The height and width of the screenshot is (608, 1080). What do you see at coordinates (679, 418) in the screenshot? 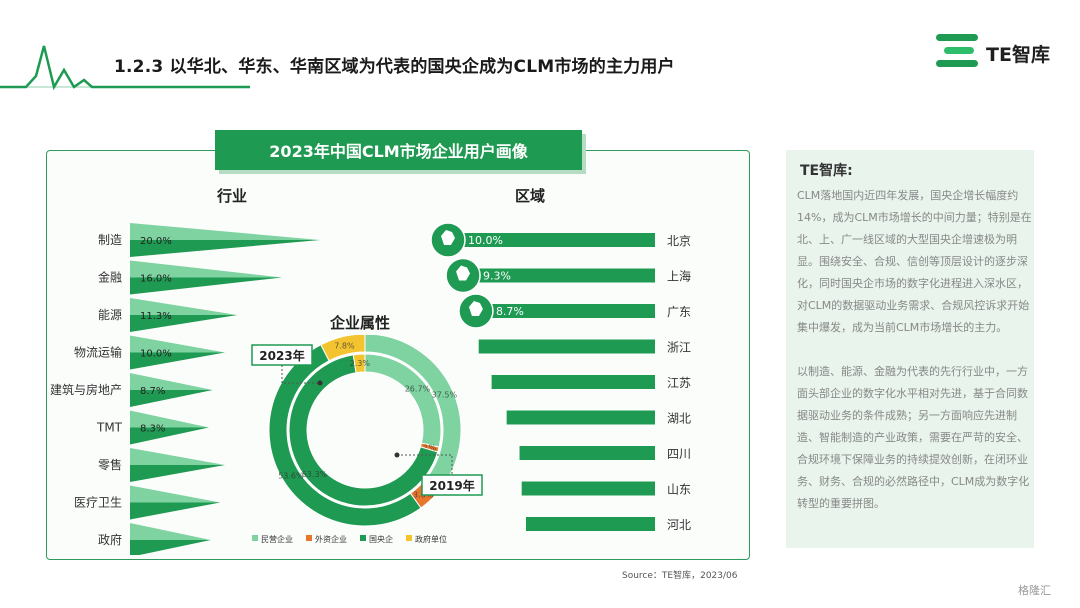
I see `region-label: 湖北` at bounding box center [679, 418].